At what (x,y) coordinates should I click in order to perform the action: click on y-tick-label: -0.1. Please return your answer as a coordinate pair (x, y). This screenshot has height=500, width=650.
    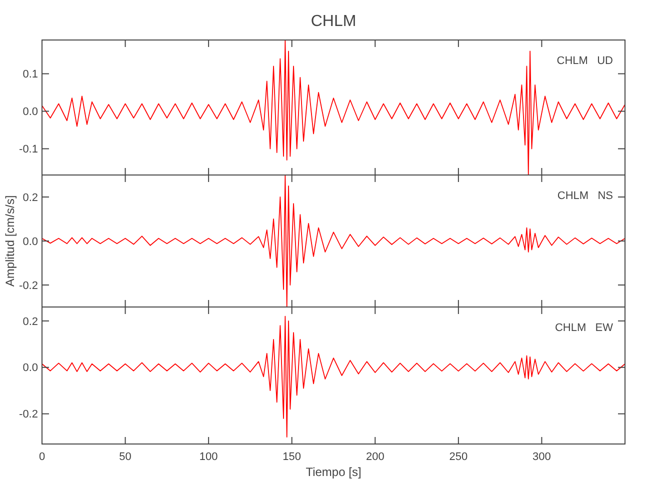
    Looking at the image, I should click on (28, 150).